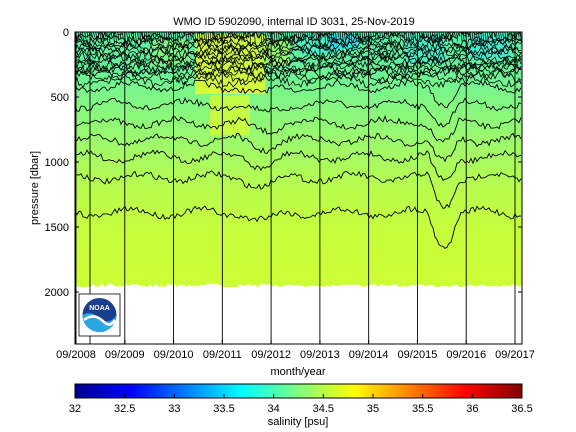 The image size is (576, 432). I want to click on y-tick-label: 1500, so click(57, 228).